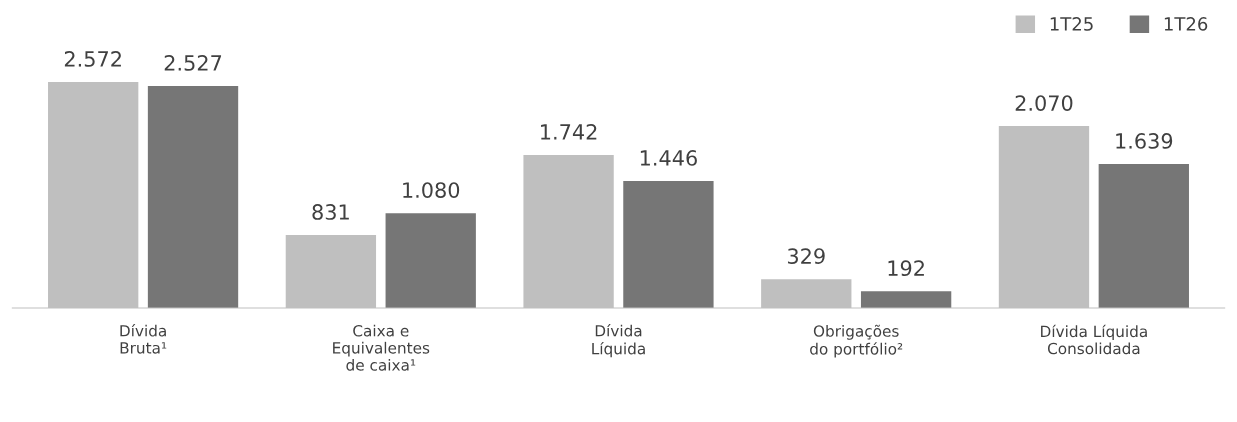 This screenshot has height=422, width=1237. What do you see at coordinates (1144, 141) in the screenshot?
I see `data-label: 1.639` at bounding box center [1144, 141].